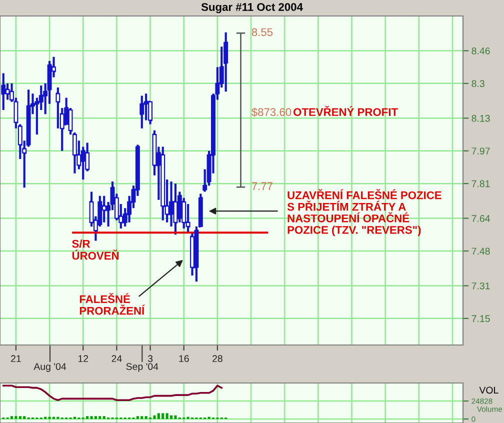 Image resolution: width=504 pixels, height=423 pixels. Describe the element at coordinates (481, 318) in the screenshot. I see `y-tick-label: 7.15` at that location.